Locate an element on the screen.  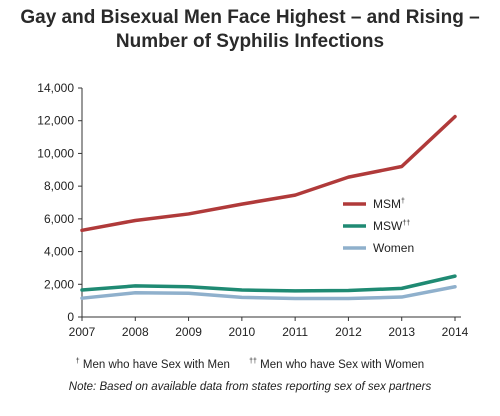
x-tick-label: 2008 is located at coordinates (135, 332).